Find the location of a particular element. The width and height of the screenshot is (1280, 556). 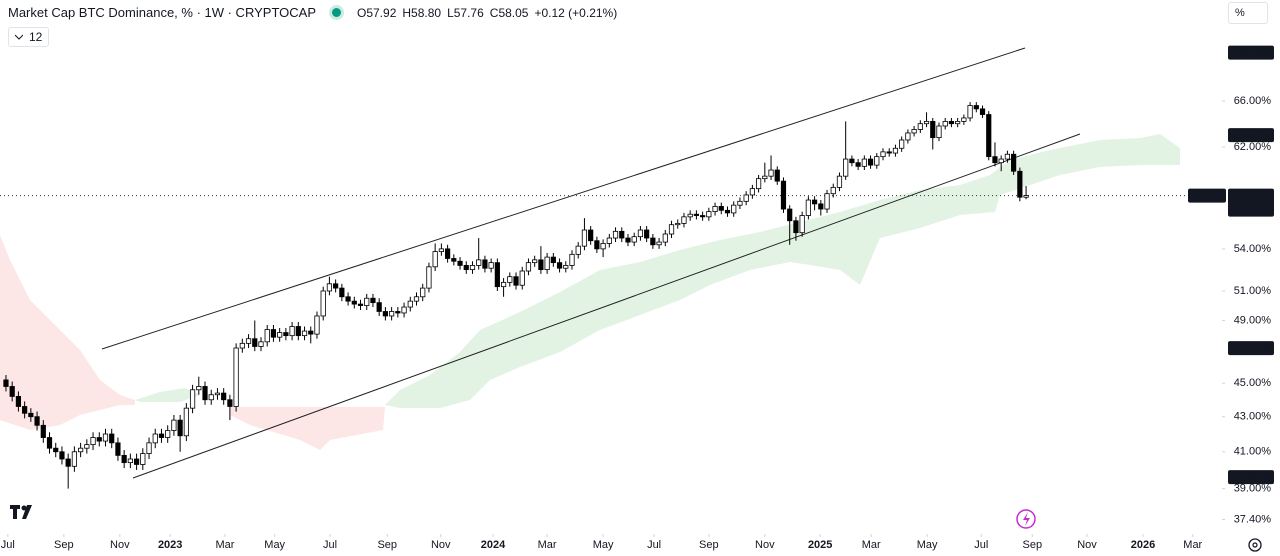

y-tick-label: 51.00% is located at coordinates (1253, 291).